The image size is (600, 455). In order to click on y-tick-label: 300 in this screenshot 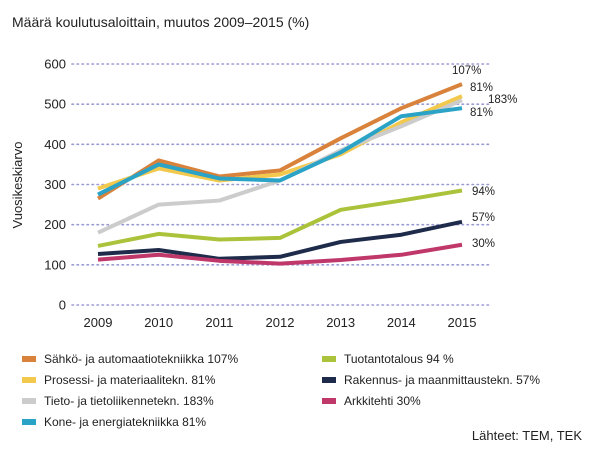, I will do `click(55, 184)`.